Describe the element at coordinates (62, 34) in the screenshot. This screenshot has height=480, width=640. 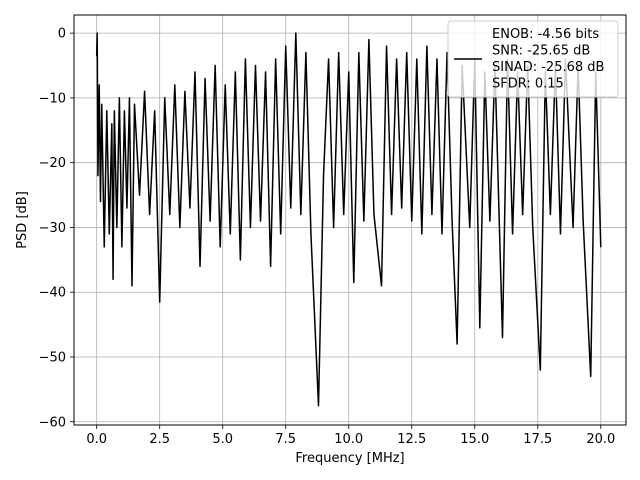
I see `y-tick-label: 0` at that location.